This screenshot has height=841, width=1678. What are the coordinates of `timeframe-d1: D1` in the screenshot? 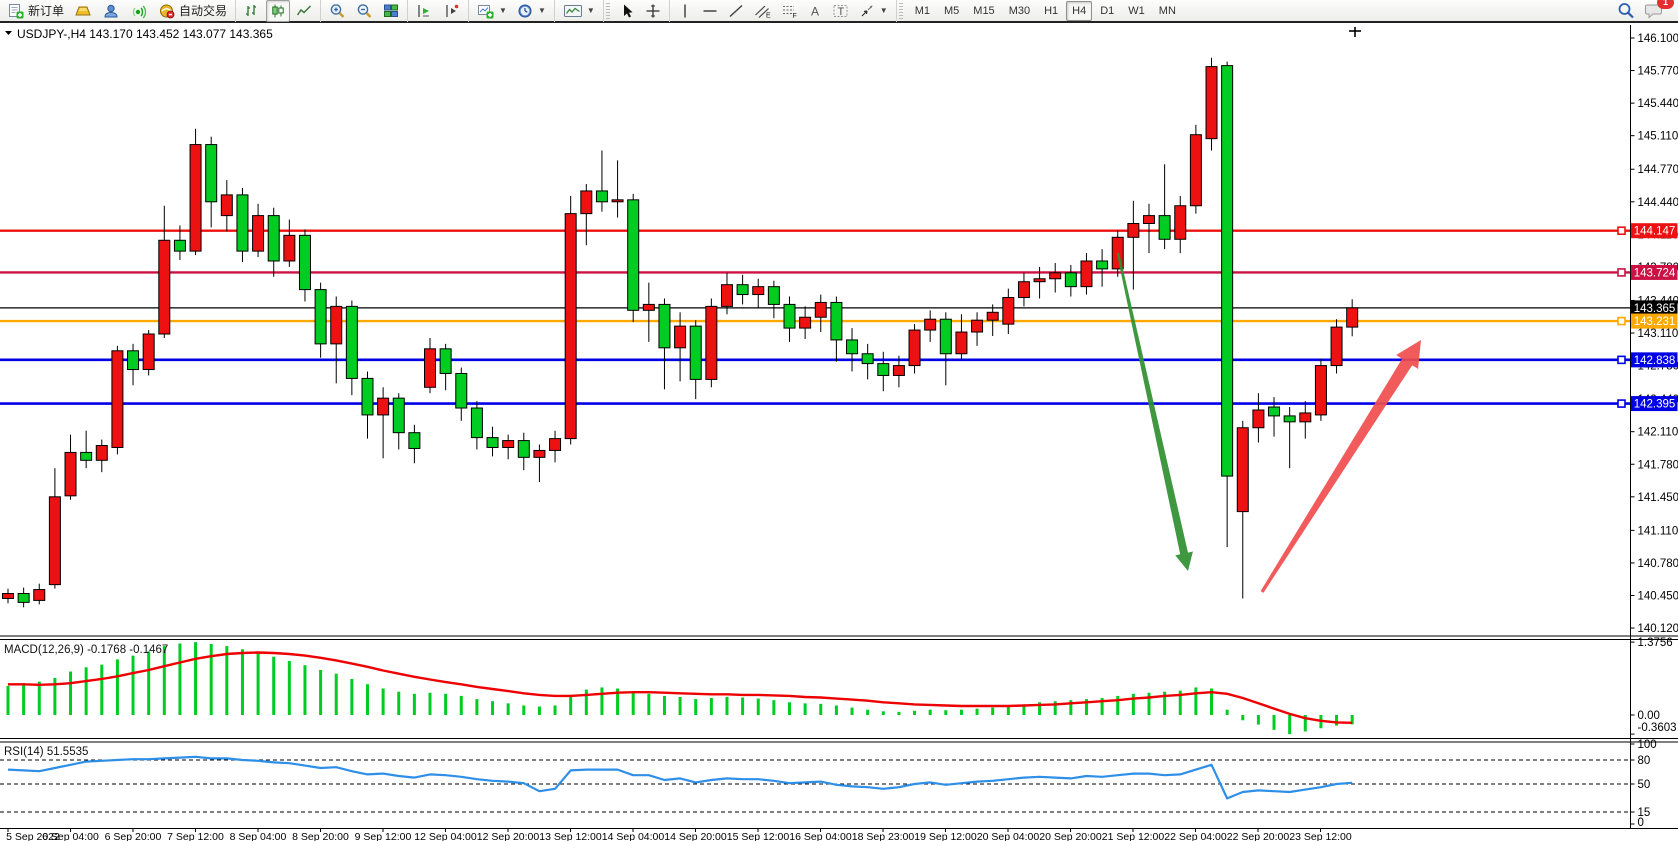 It's located at (1107, 10).